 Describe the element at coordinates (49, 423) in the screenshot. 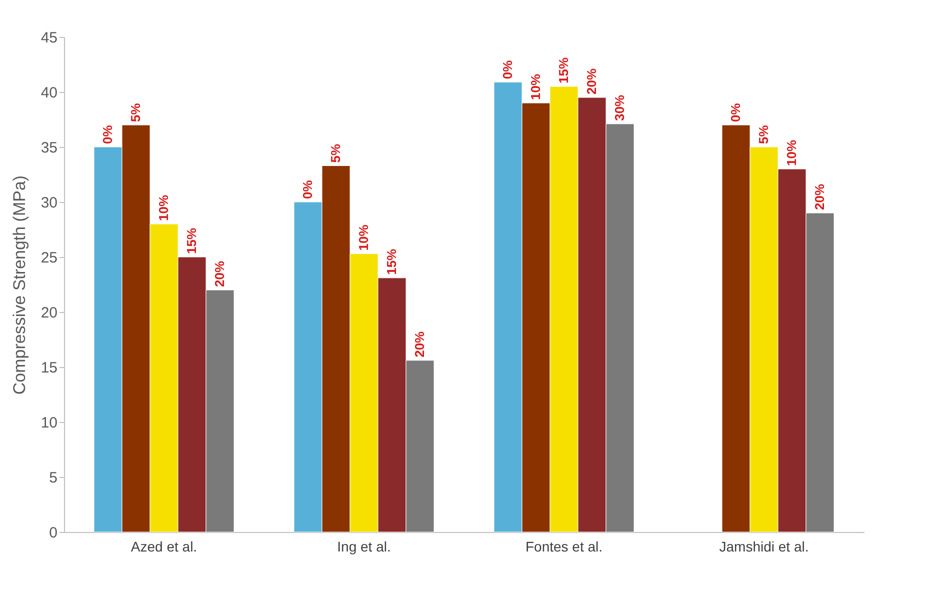

I see `y-tick-label: 10` at that location.